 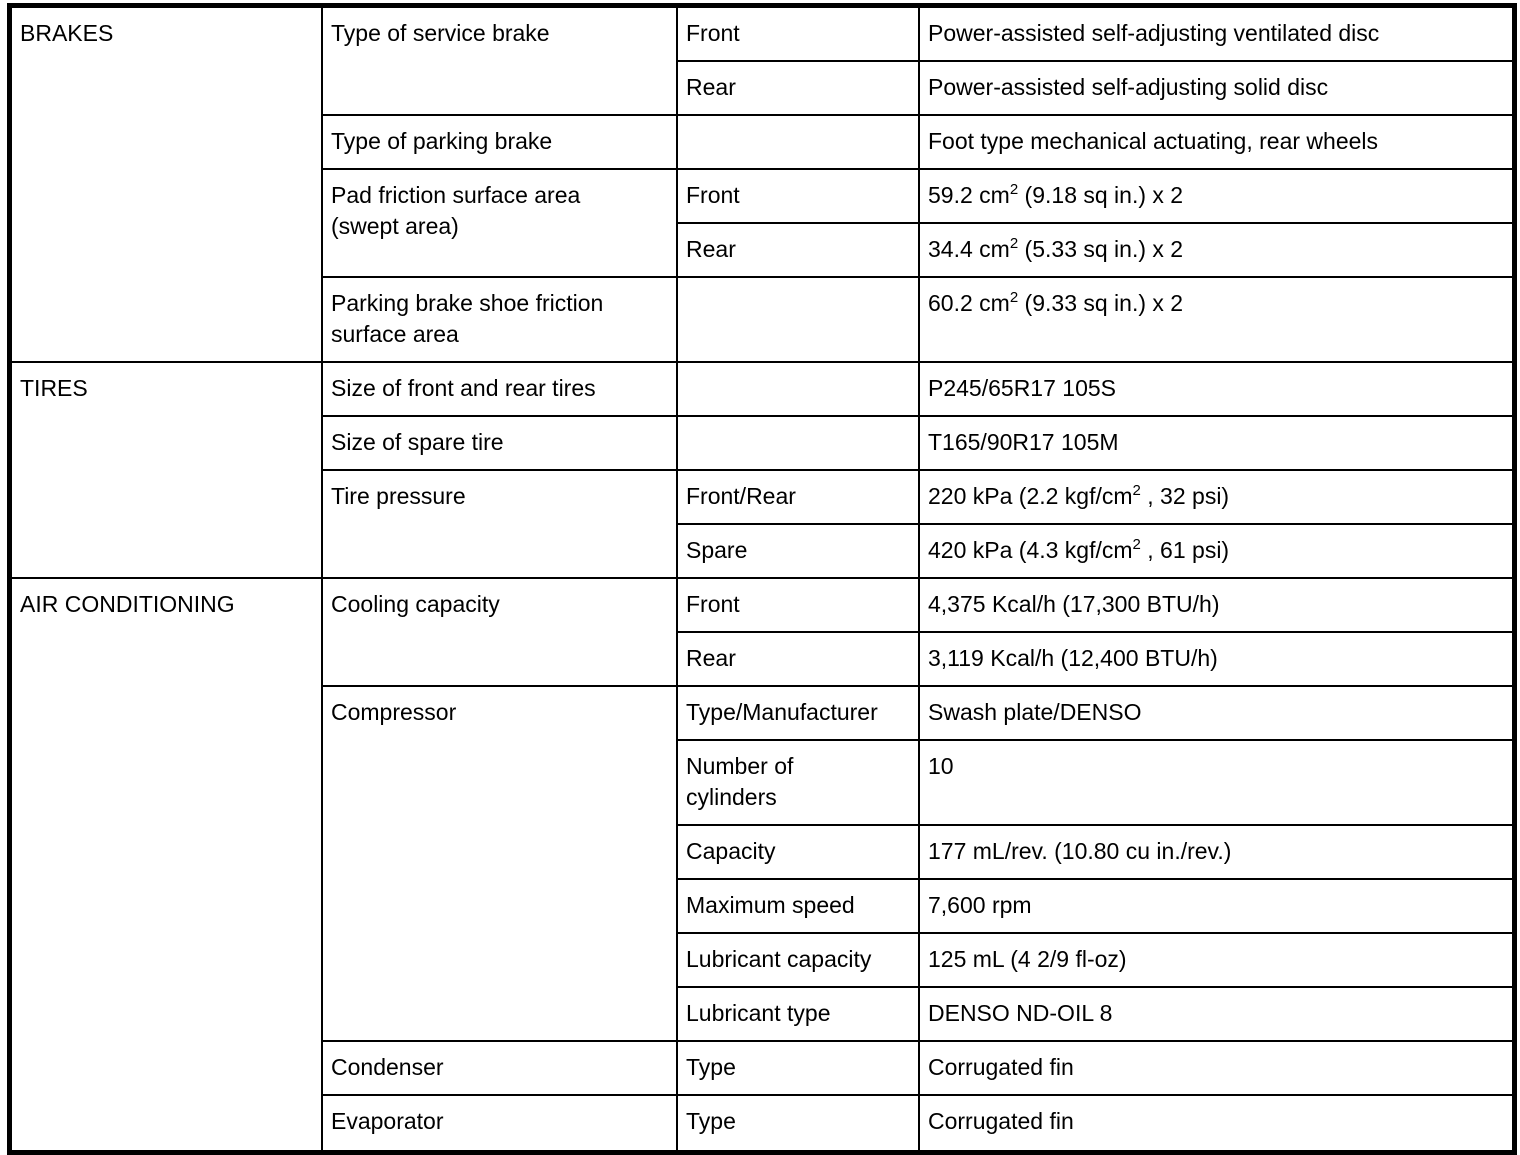 I want to click on spec-item-label: Condenser, so click(x=500, y=1069).